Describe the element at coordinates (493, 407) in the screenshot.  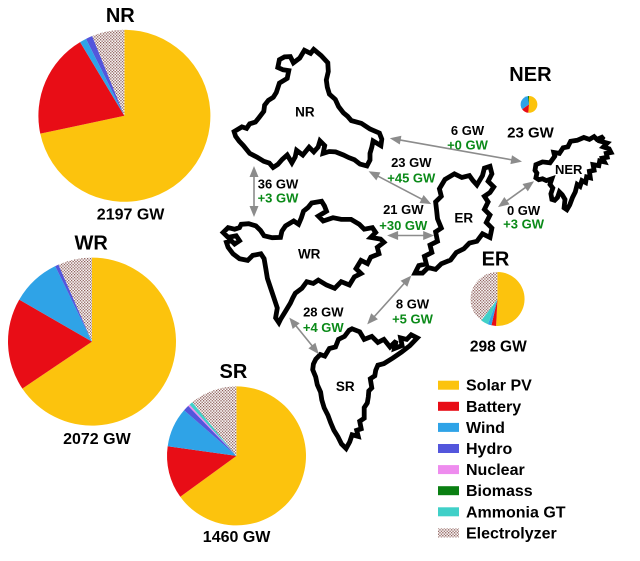
I see `svg-text: Battery` at that location.